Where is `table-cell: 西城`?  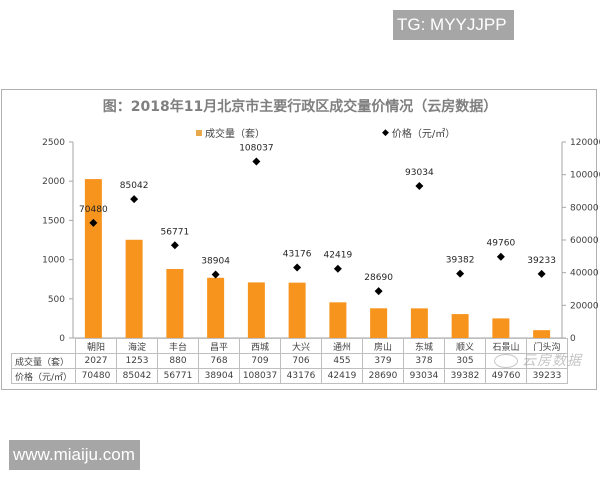
table-cell: 西城 is located at coordinates (260, 346).